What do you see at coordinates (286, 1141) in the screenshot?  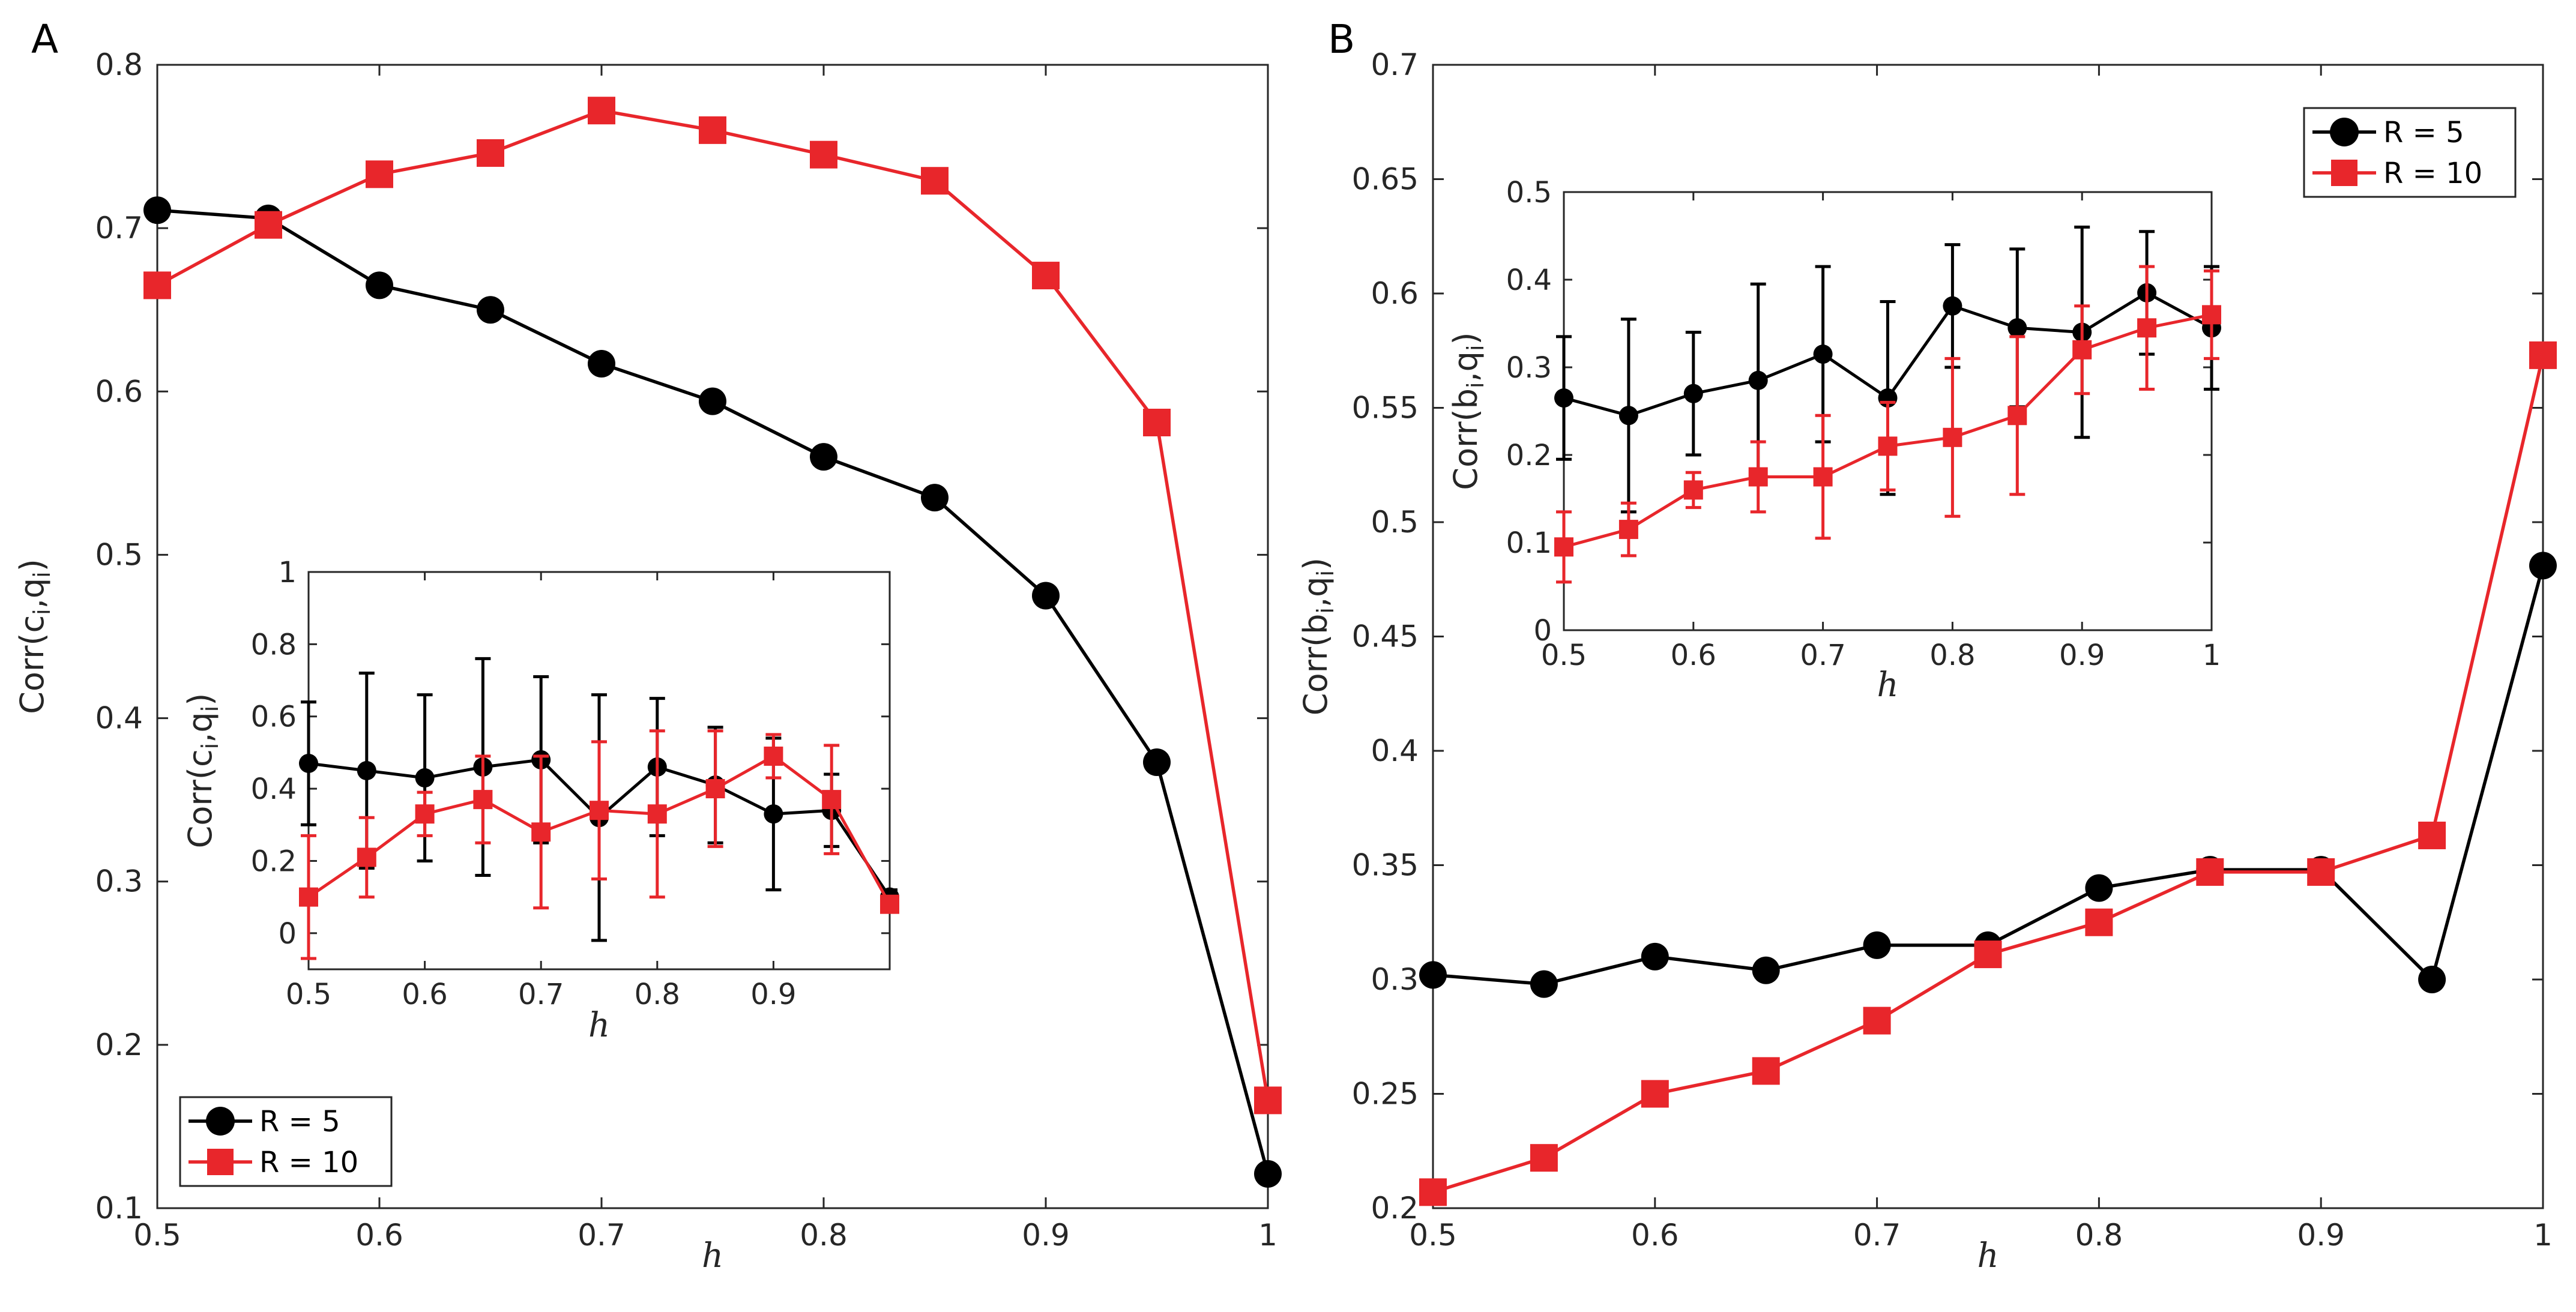 I see `legend: R = 5 R = 10` at bounding box center [286, 1141].